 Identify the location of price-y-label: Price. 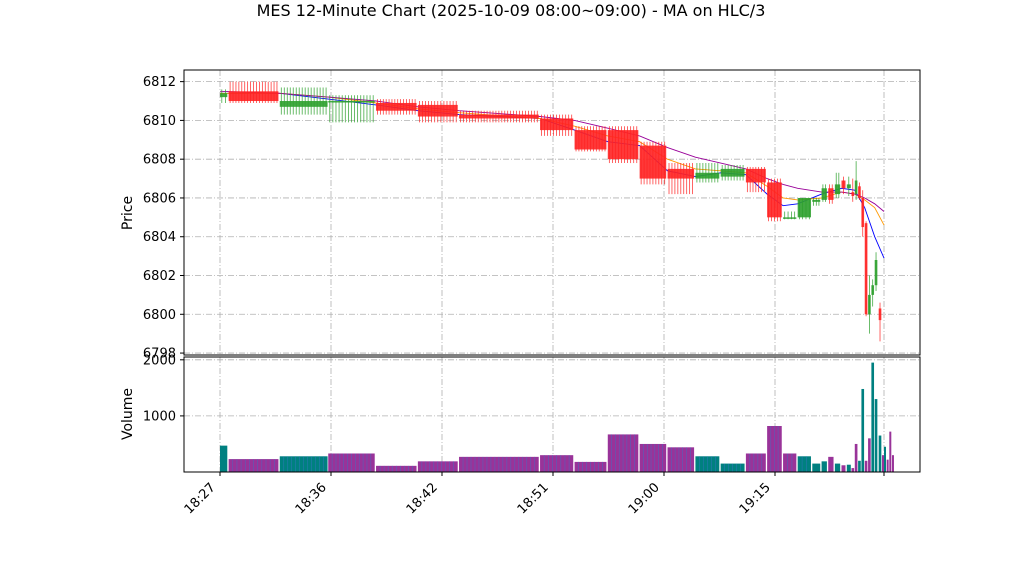
(128, 213).